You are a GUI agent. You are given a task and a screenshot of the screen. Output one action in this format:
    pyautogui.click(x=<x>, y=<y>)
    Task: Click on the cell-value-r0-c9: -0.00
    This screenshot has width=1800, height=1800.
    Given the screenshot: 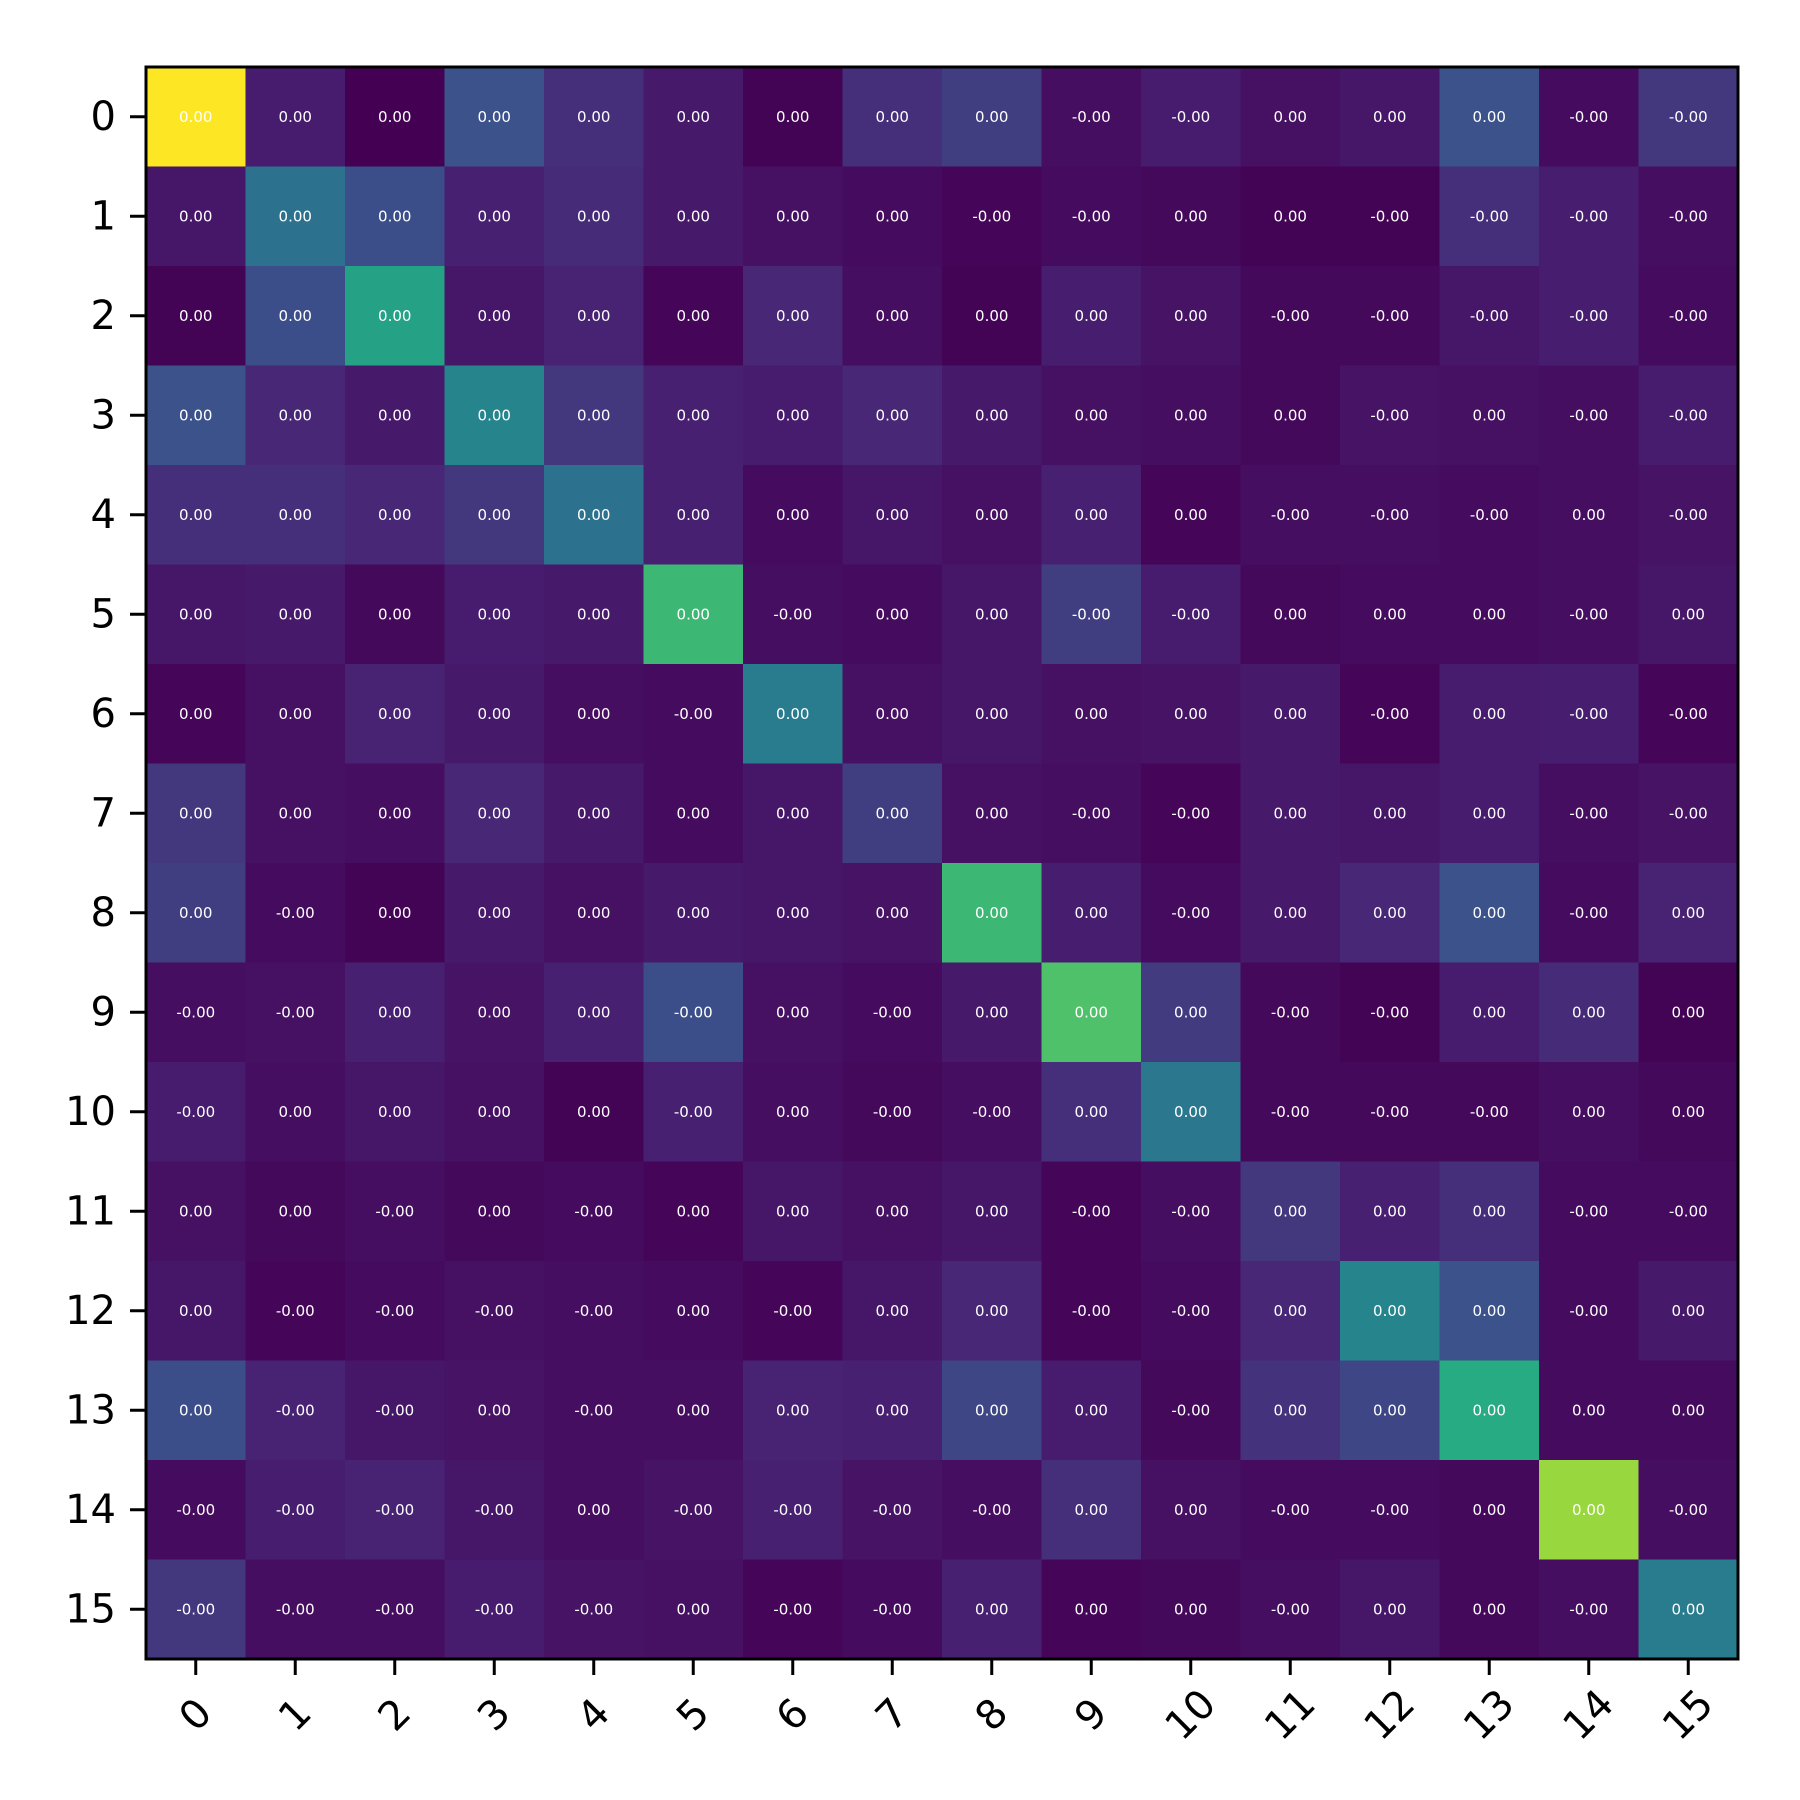 What is the action you would take?
    pyautogui.click(x=1091, y=117)
    